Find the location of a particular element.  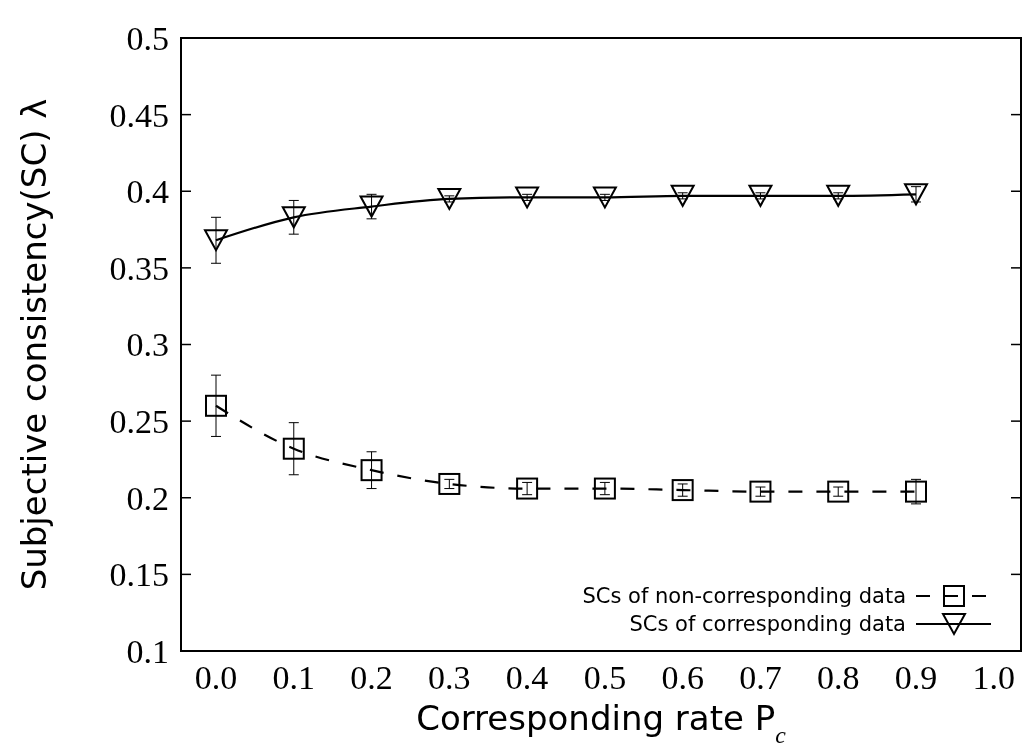

y-tick-label: 0.15 is located at coordinates (139, 575).